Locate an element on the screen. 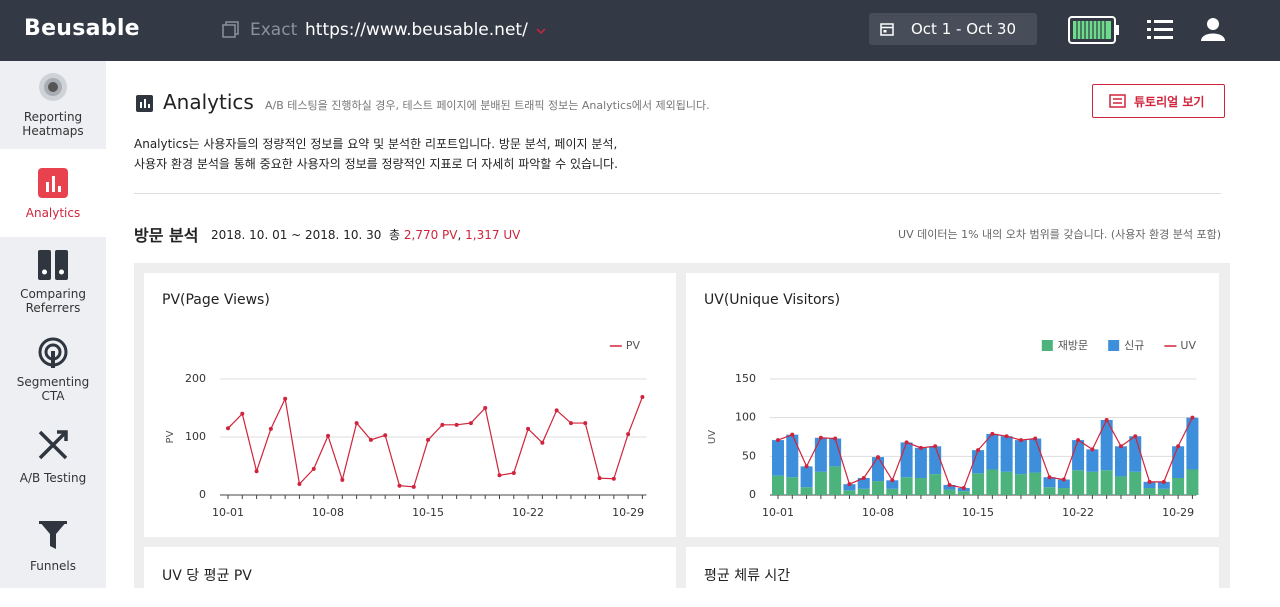 The height and width of the screenshot is (607, 1280). compare-icon is located at coordinates (53, 265).